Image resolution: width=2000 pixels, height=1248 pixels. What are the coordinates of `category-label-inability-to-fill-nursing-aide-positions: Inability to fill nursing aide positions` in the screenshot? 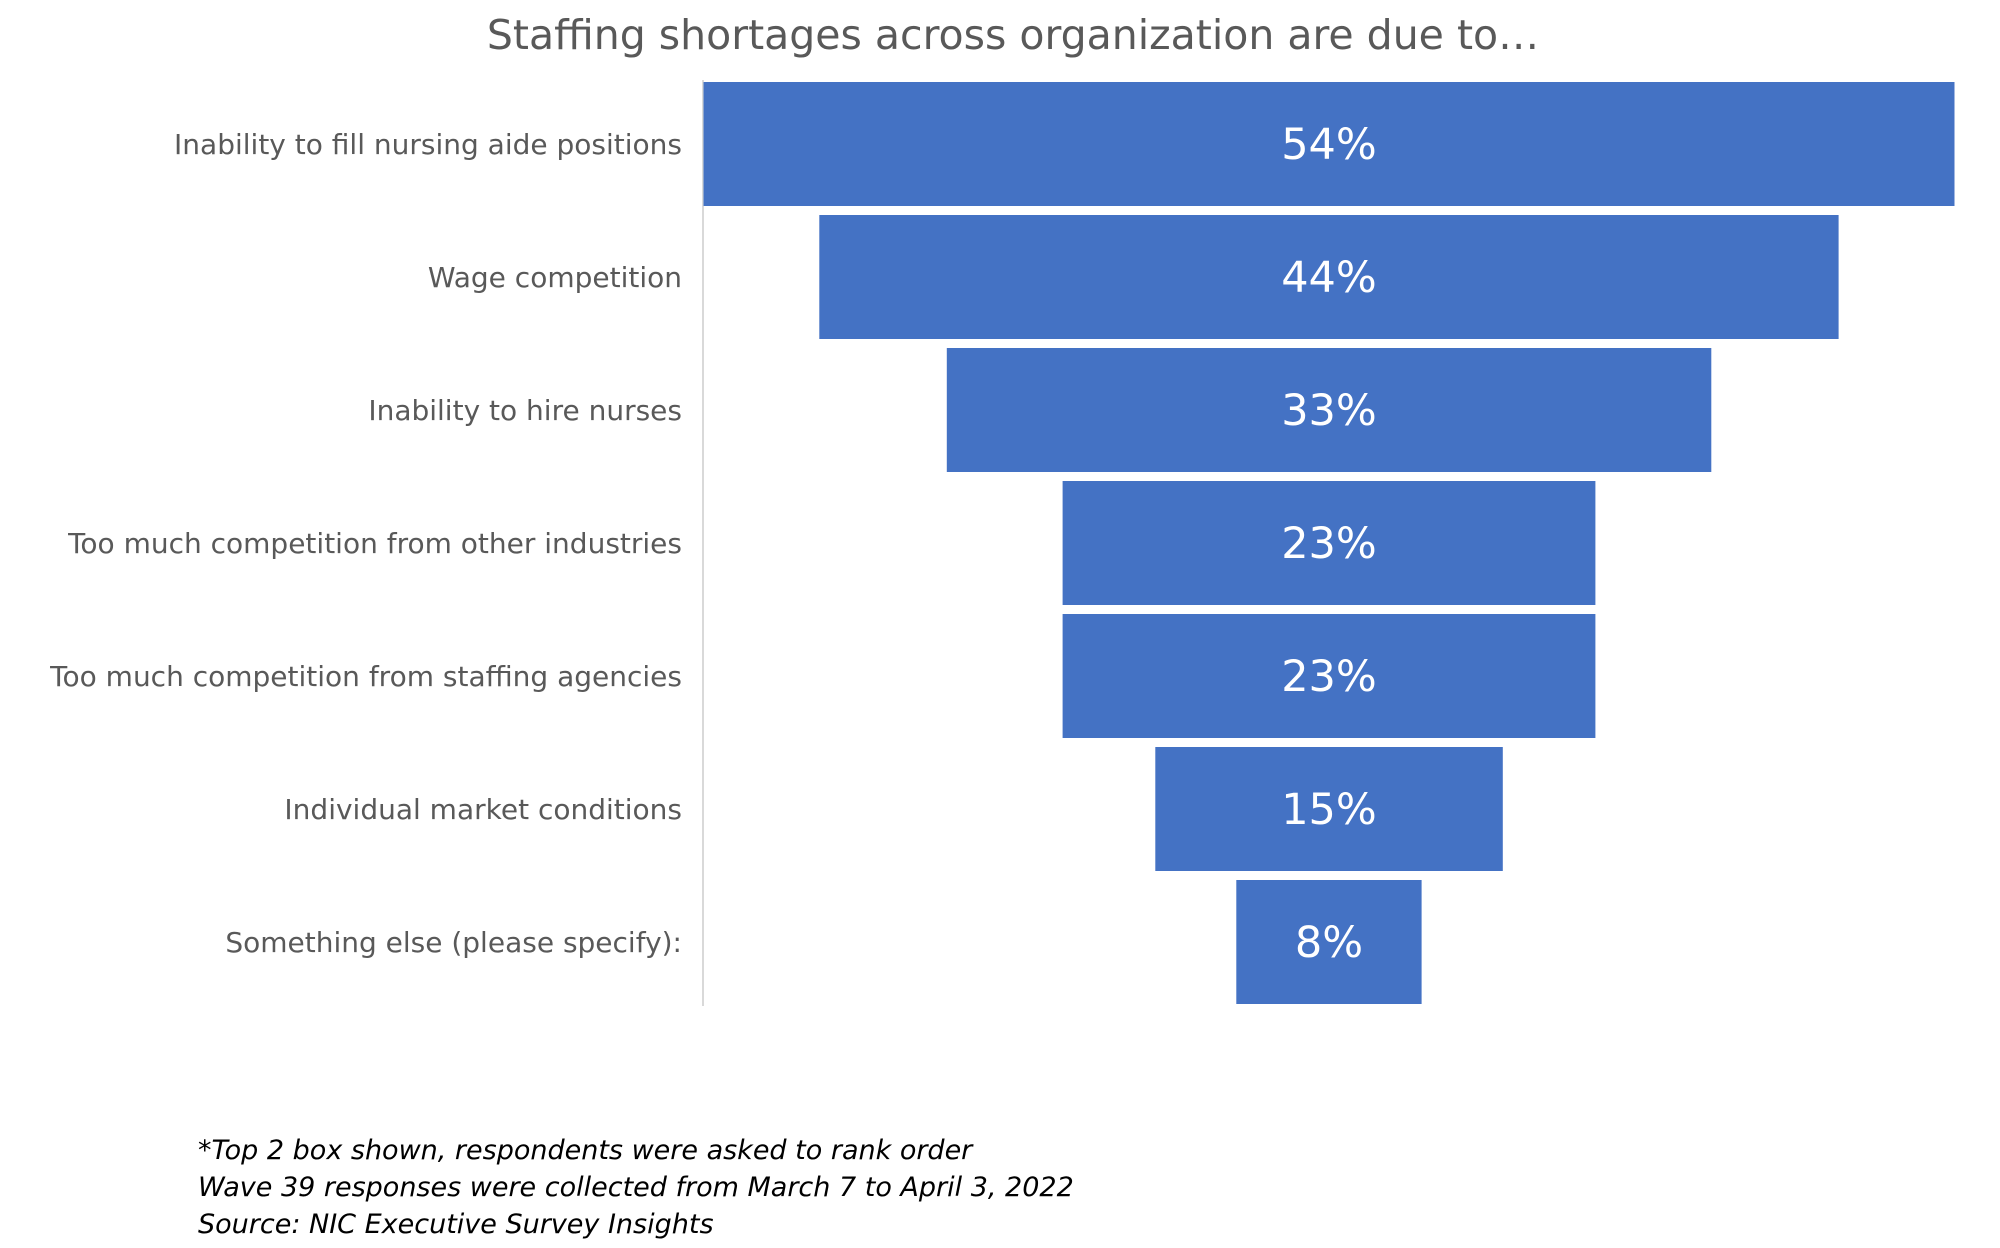 It's located at (428, 144).